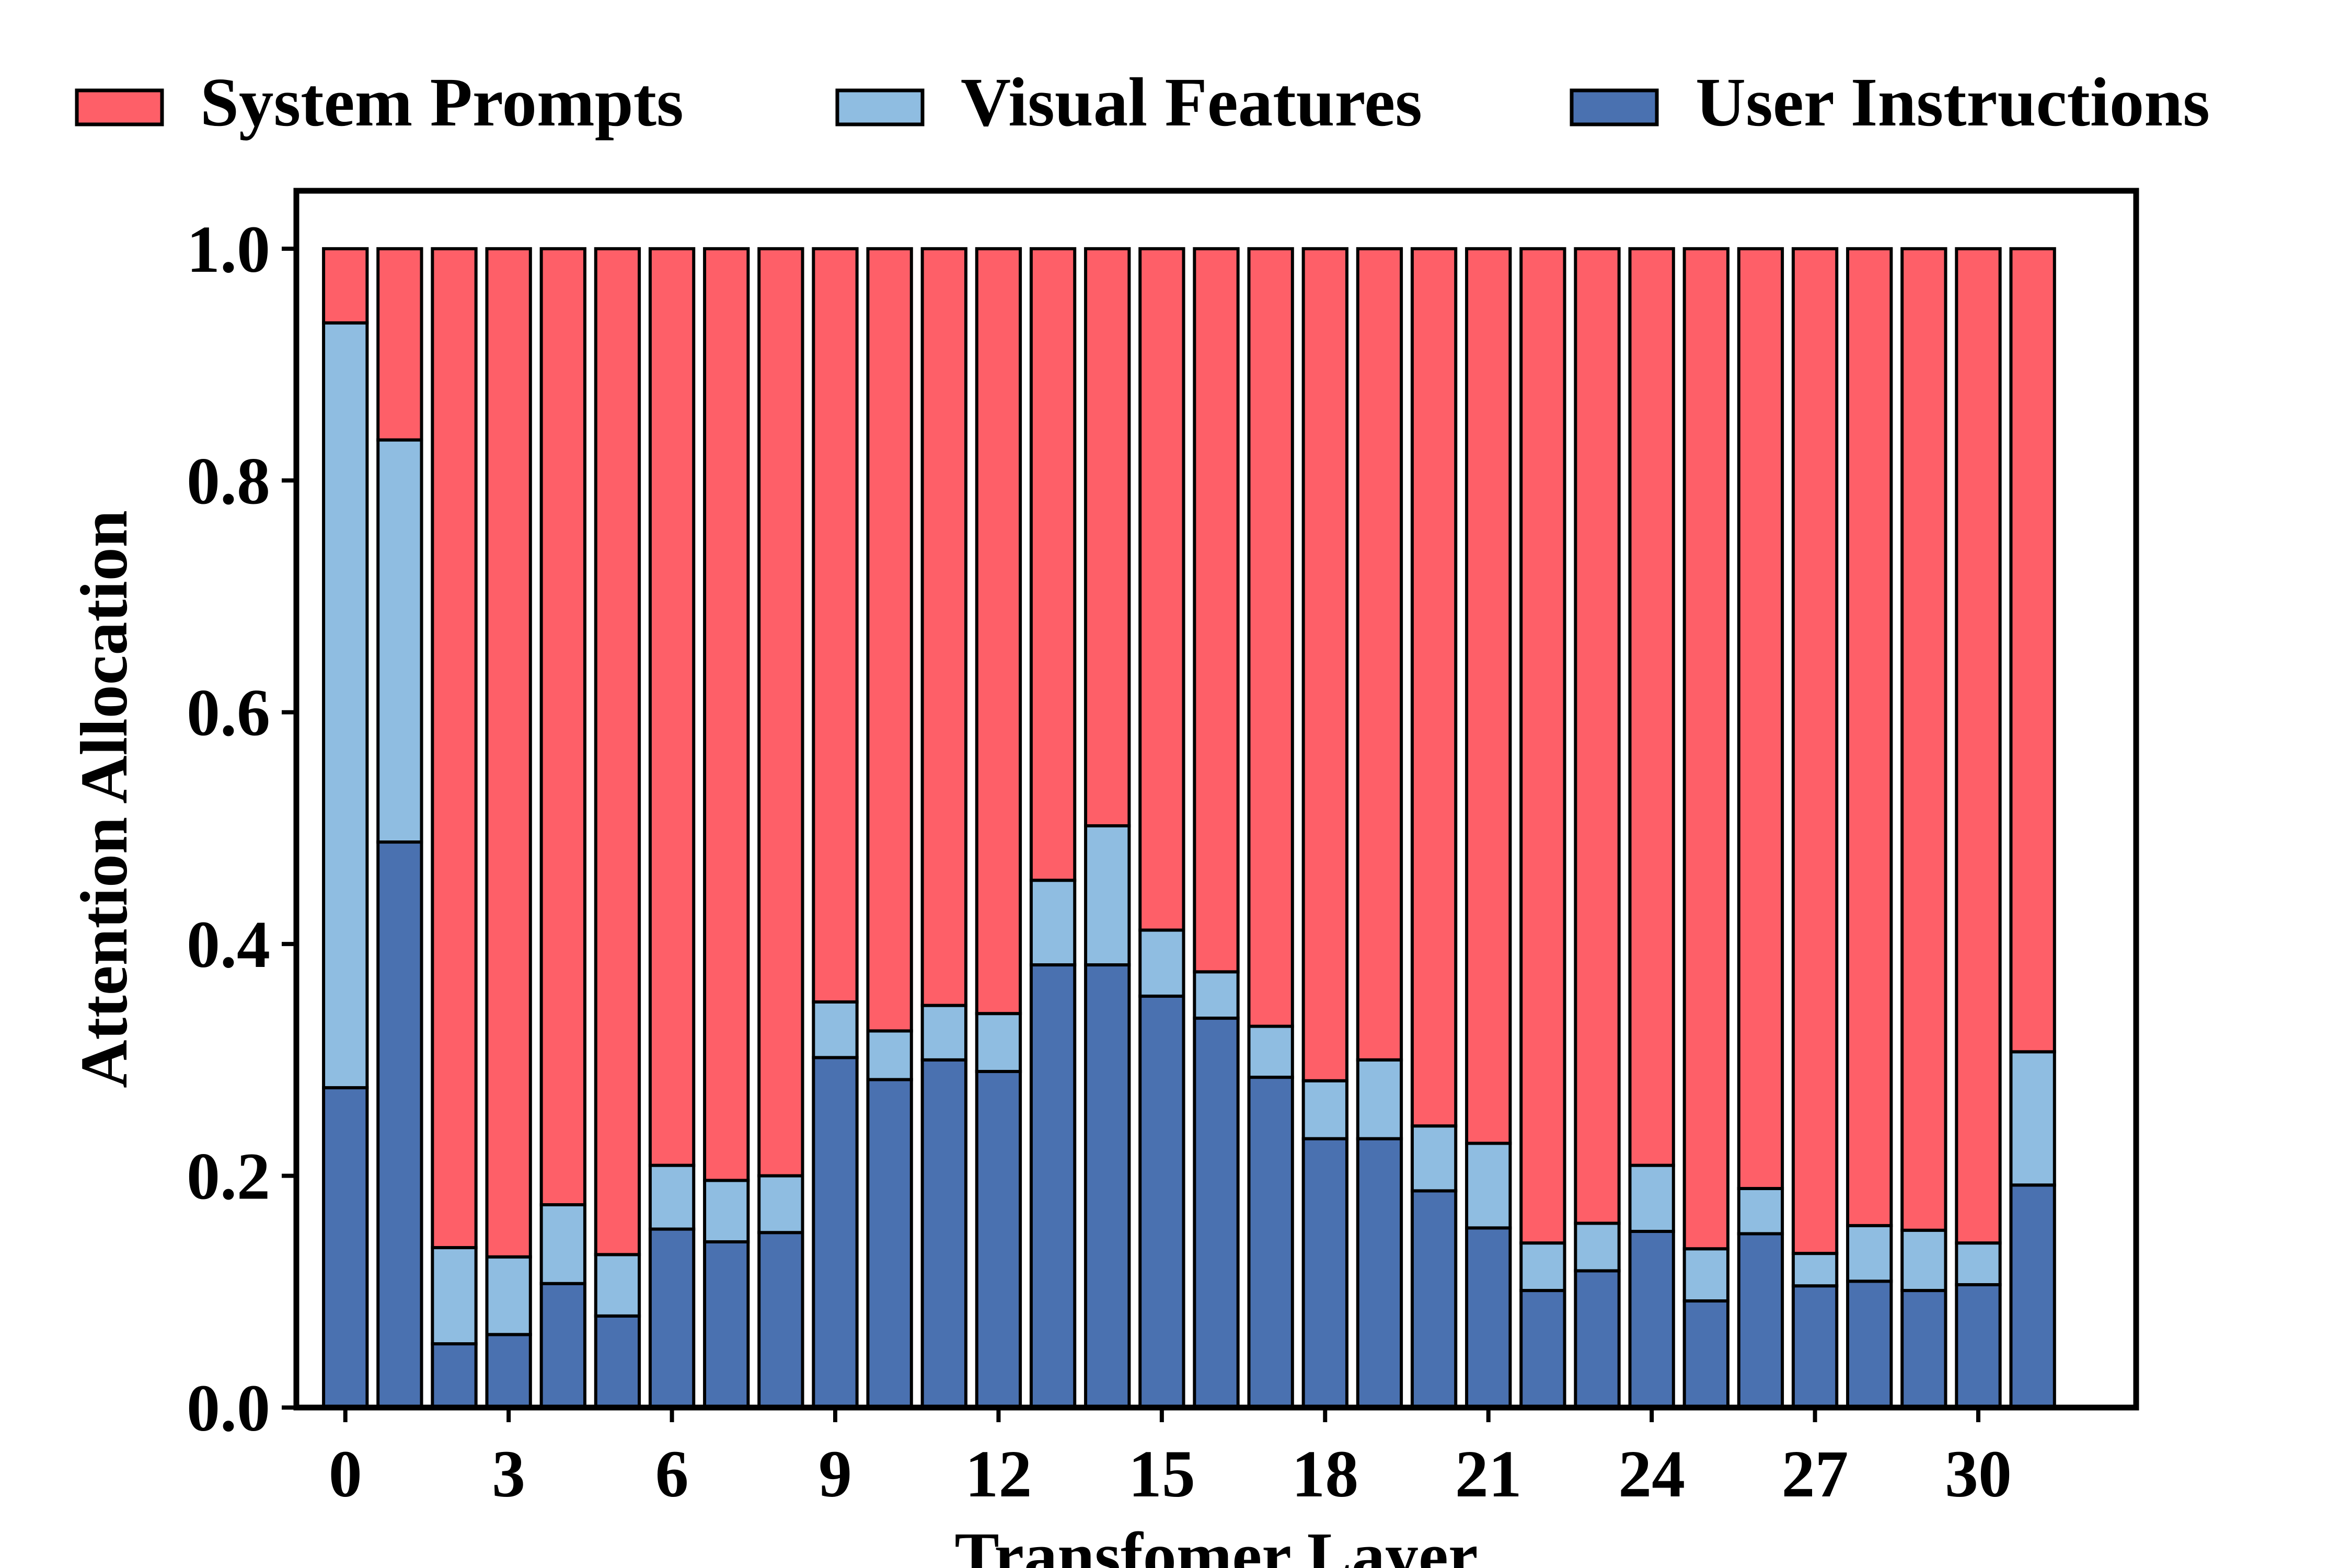 This screenshot has width=2352, height=1568. Describe the element at coordinates (345, 1474) in the screenshot. I see `x-tick-label: 0` at that location.